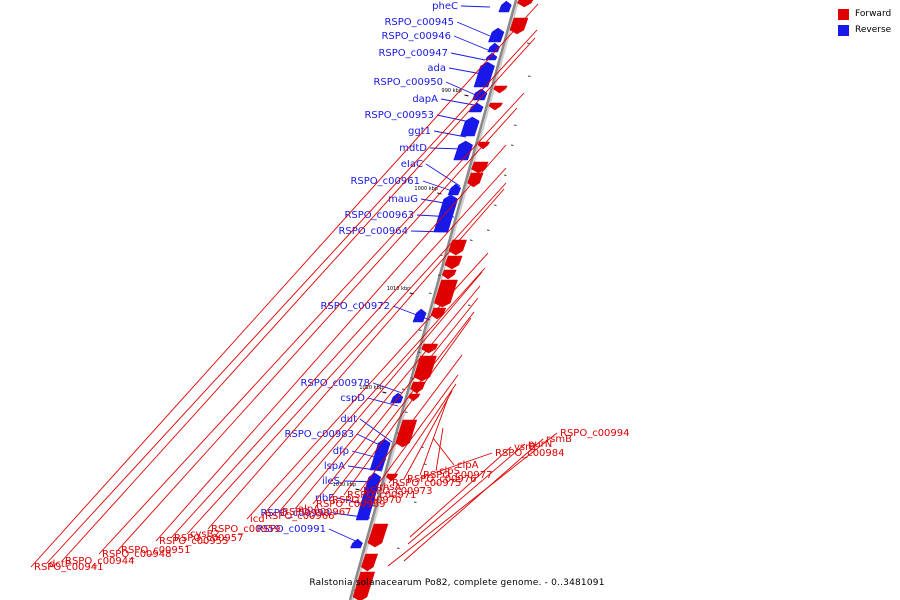 This screenshot has width=900, height=600. What do you see at coordinates (300, 516) in the screenshot?
I see `gene-label: RSPO_c00966` at bounding box center [300, 516].